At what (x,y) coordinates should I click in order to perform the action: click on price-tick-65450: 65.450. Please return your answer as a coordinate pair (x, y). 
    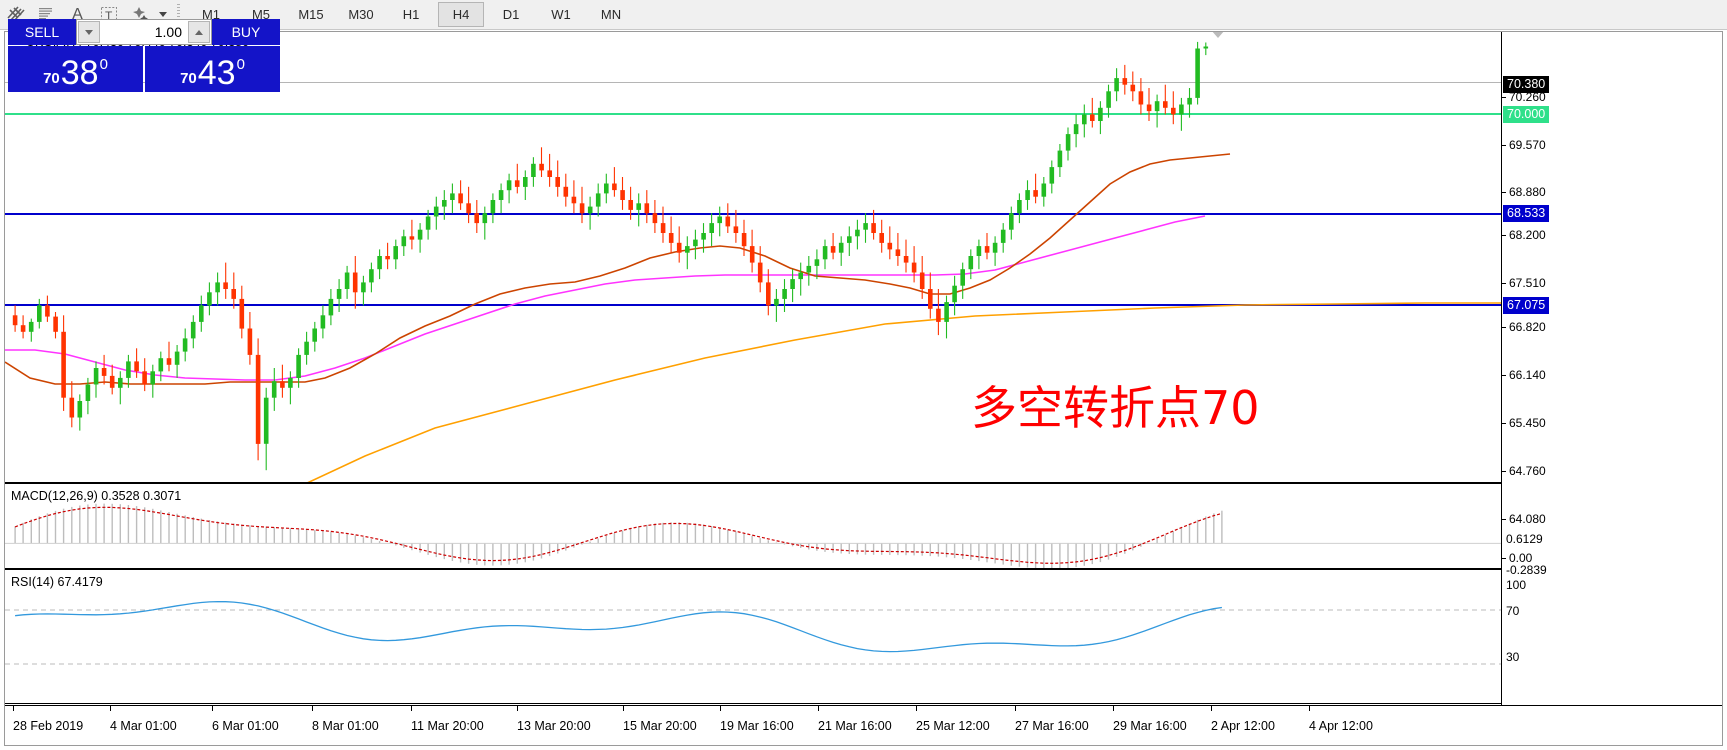
    Looking at the image, I should click on (1524, 423).